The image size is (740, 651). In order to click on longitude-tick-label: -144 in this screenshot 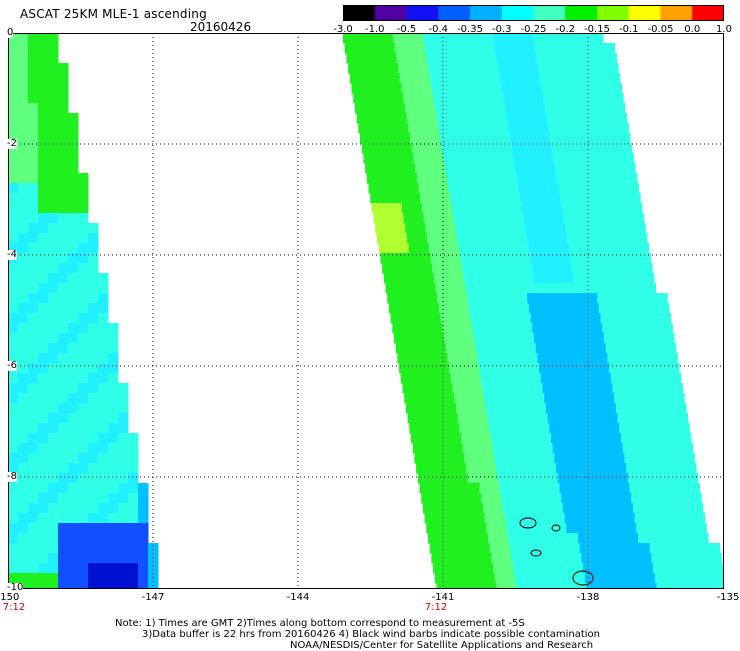, I will do `click(298, 597)`.